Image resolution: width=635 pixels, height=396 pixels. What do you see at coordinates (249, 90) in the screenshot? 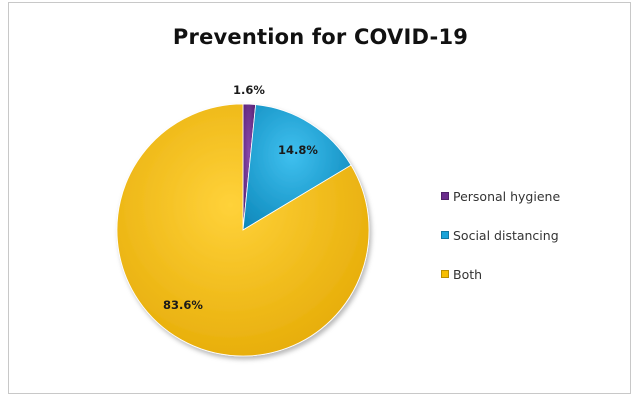
I see `data-label-personal-hygiene: 1.6%` at bounding box center [249, 90].